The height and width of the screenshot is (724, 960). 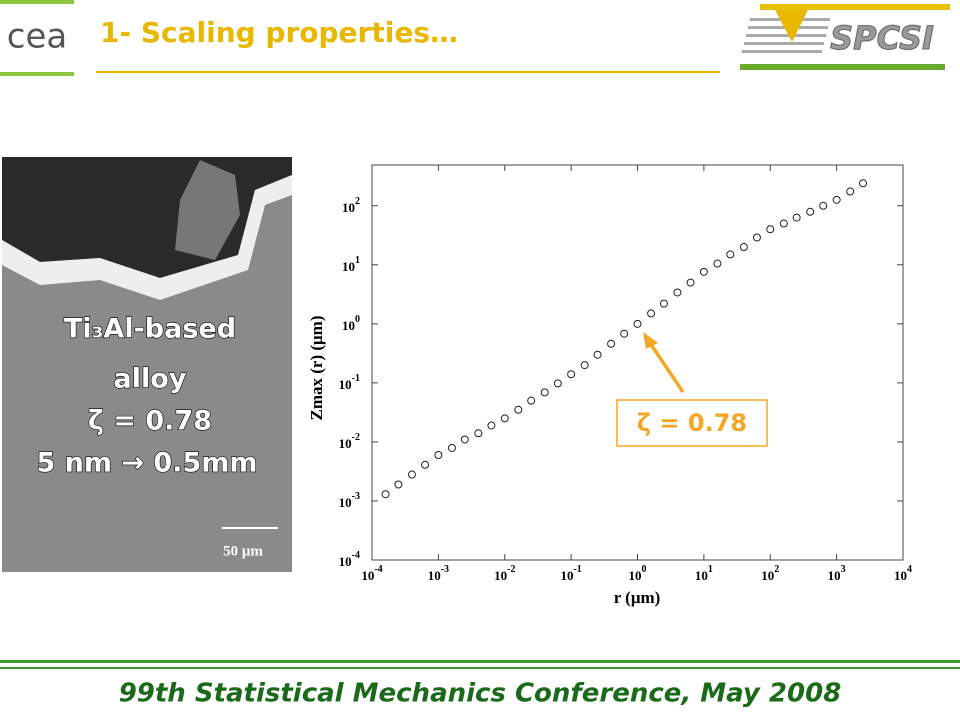 What do you see at coordinates (577, 569) in the screenshot?
I see `tick-exponent: -1` at bounding box center [577, 569].